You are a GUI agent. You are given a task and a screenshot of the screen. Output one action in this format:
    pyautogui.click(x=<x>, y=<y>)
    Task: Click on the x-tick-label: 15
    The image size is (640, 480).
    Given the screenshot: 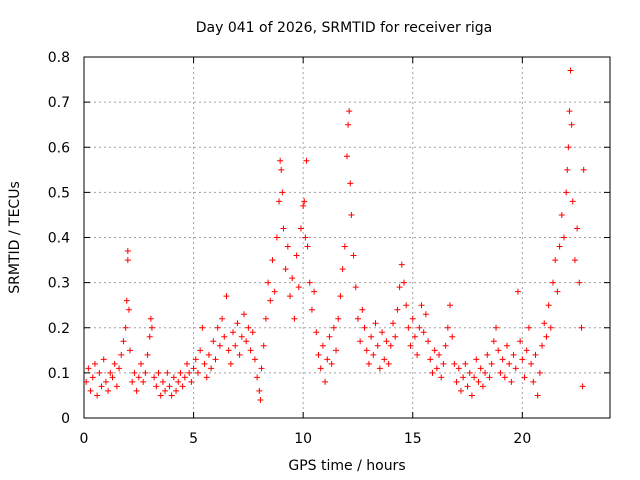 What is the action you would take?
    pyautogui.click(x=413, y=439)
    